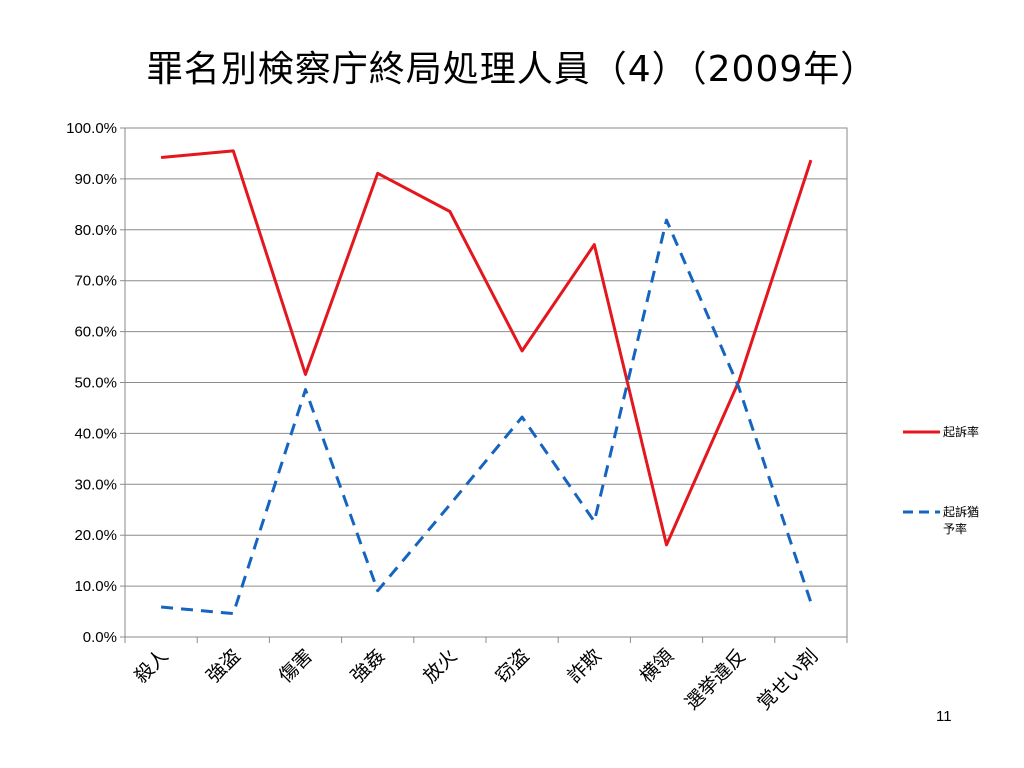 Image resolution: width=1024 pixels, height=768 pixels. What do you see at coordinates (657, 666) in the screenshot?
I see `x-category-label: 横領` at bounding box center [657, 666].